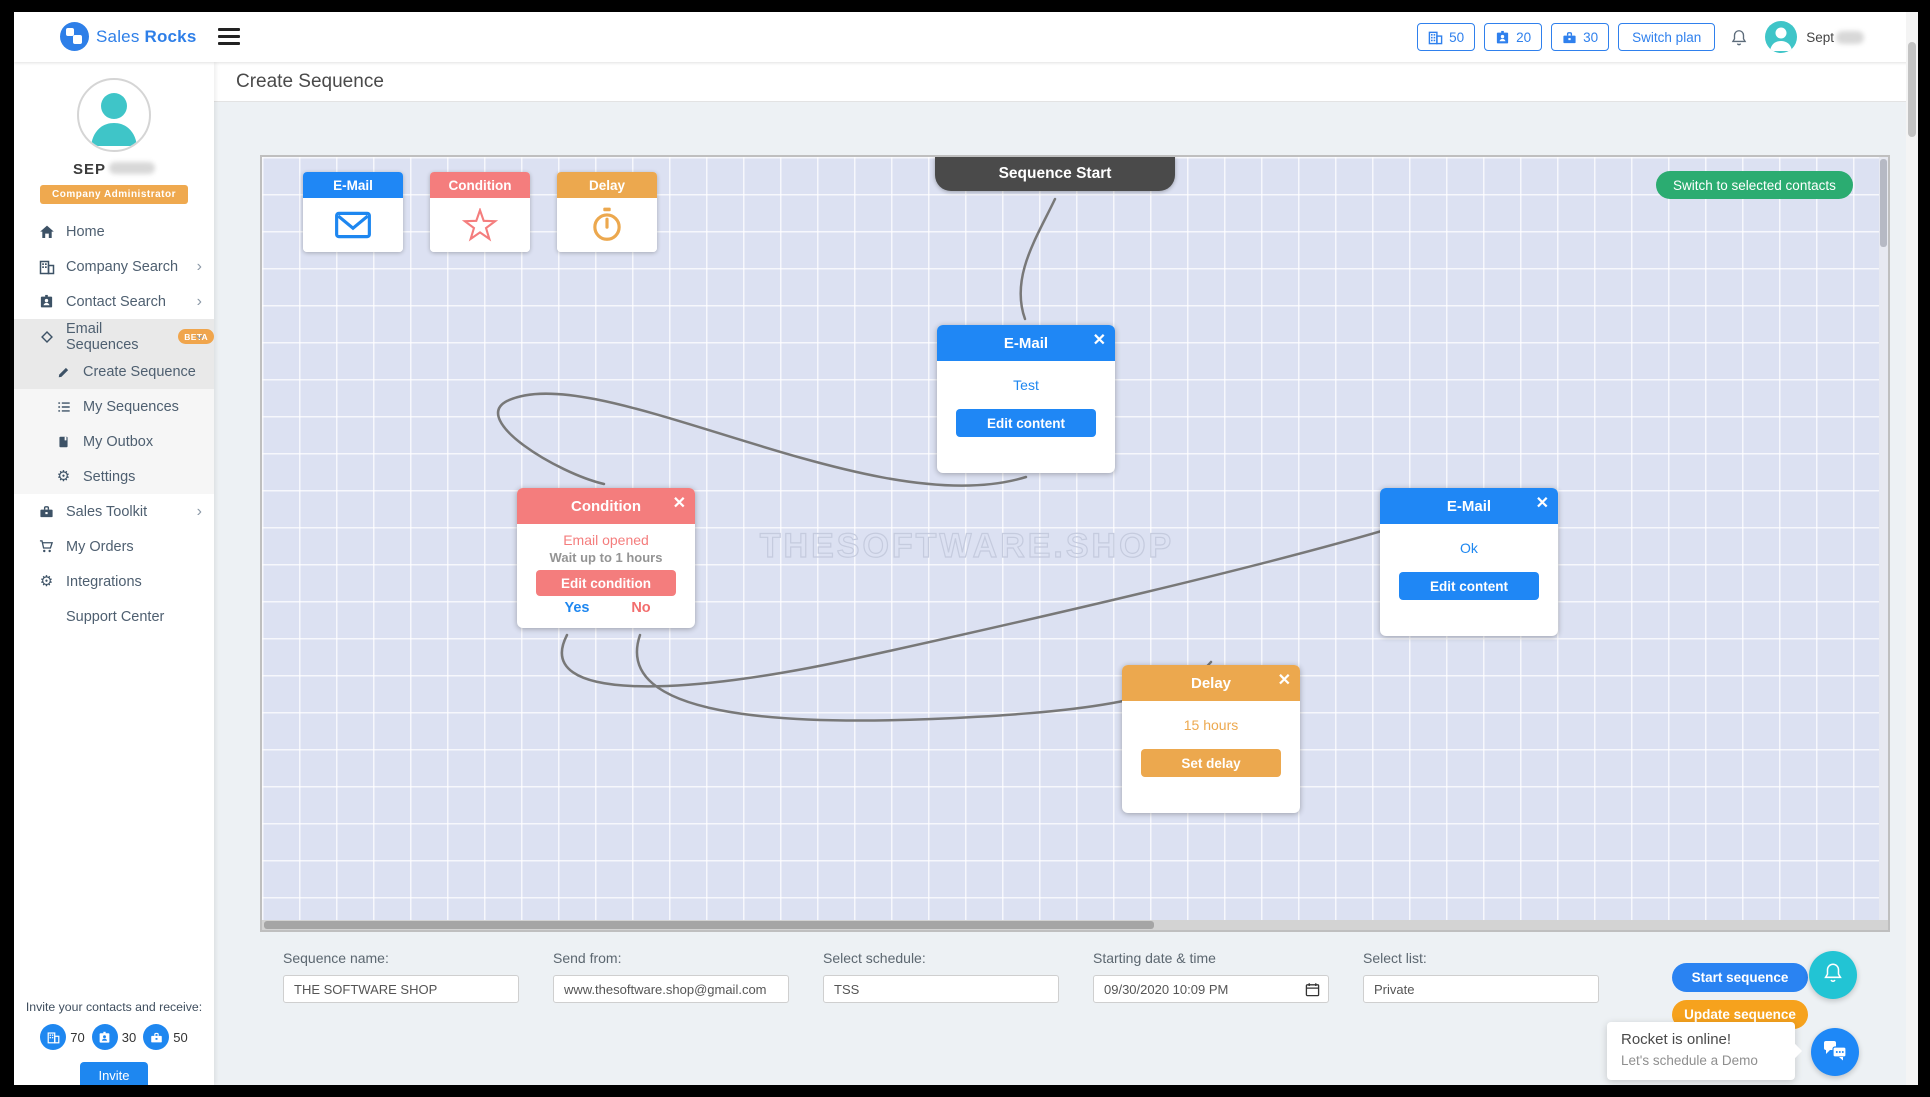  Describe the element at coordinates (607, 225) in the screenshot. I see `stopwatch-icon` at that location.